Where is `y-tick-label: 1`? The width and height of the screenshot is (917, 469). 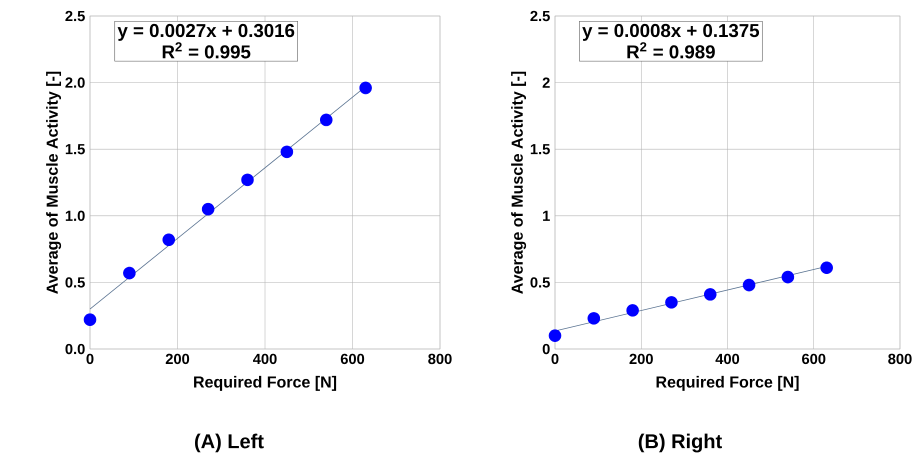
y-tick-label: 1 is located at coordinates (546, 215).